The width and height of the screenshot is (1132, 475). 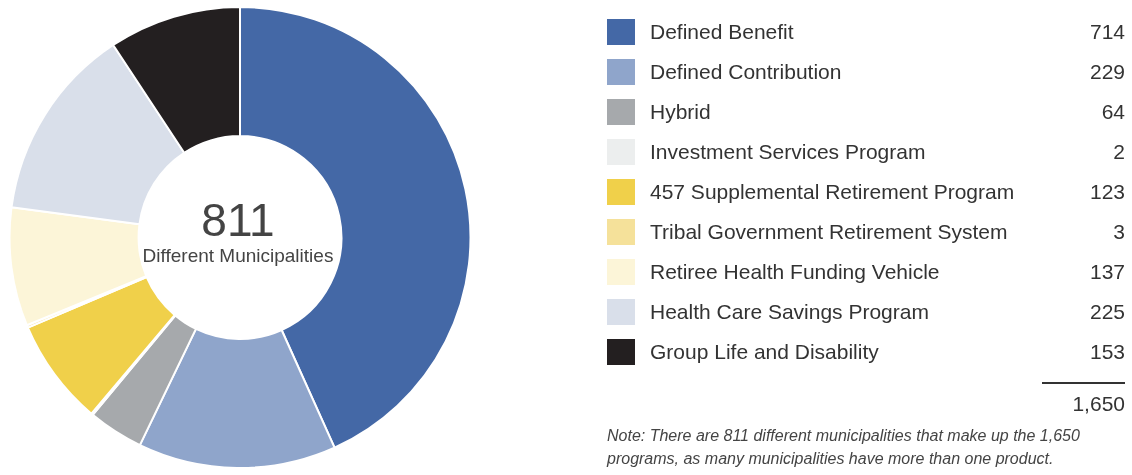 What do you see at coordinates (238, 256) in the screenshot?
I see `text: Different Municipalities` at bounding box center [238, 256].